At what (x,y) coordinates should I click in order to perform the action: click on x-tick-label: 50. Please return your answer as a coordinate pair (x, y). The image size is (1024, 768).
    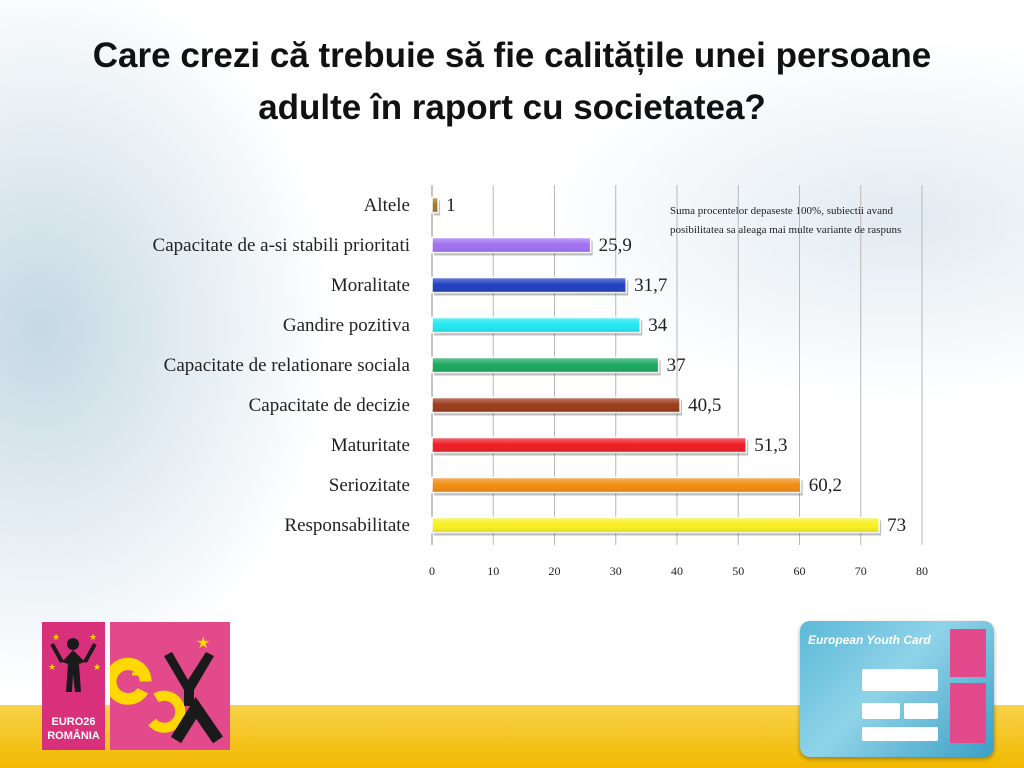
    Looking at the image, I should click on (738, 571).